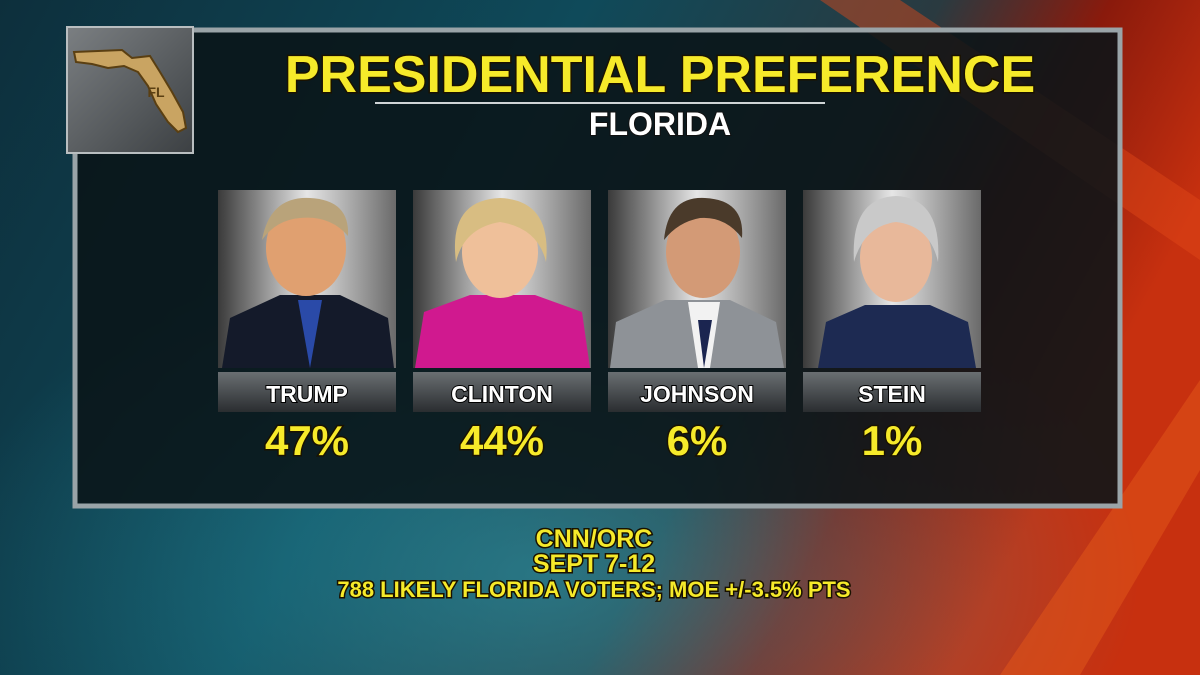  I want to click on candidate-name: CLINTON, so click(502, 394).